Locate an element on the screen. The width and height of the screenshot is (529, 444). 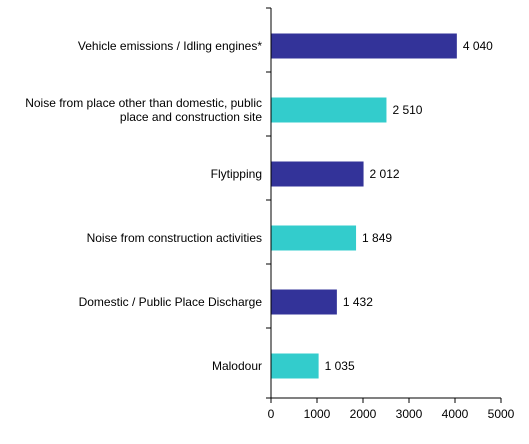
category-label: Flytipping is located at coordinates (236, 174).